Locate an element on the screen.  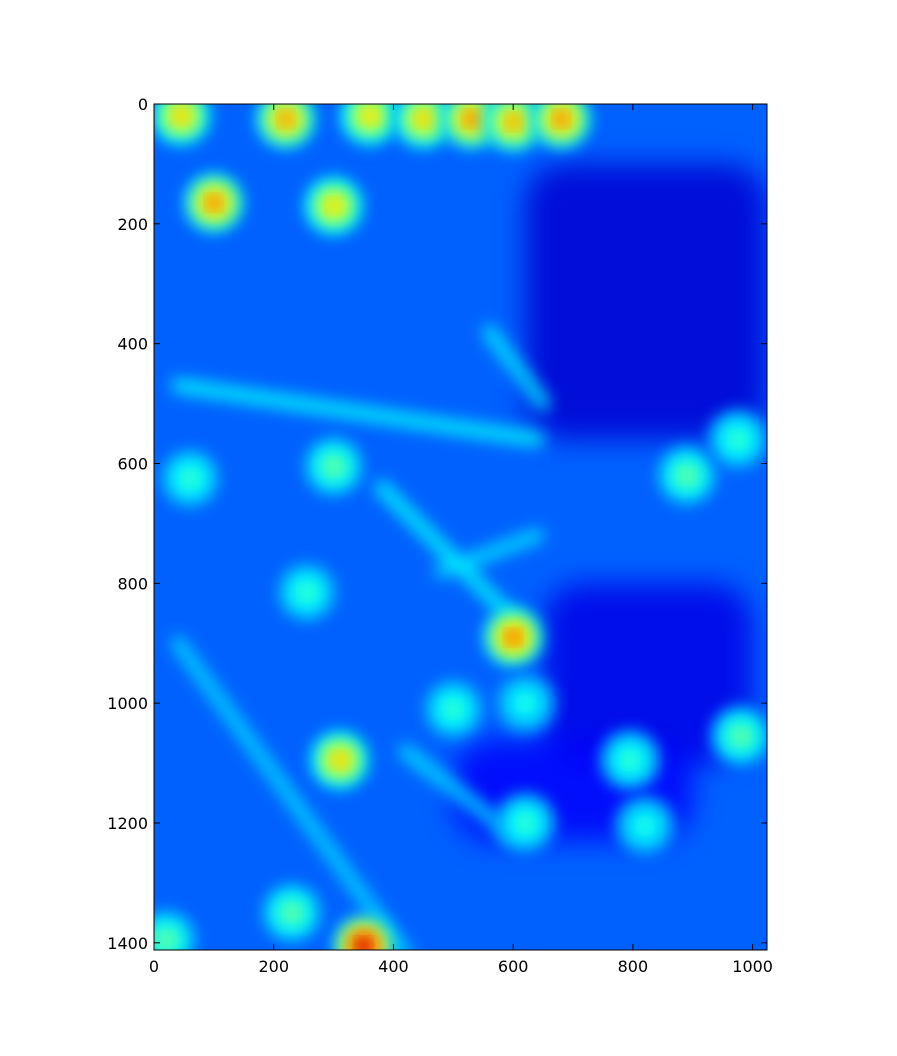
x-tick-label: 200 is located at coordinates (273, 966).